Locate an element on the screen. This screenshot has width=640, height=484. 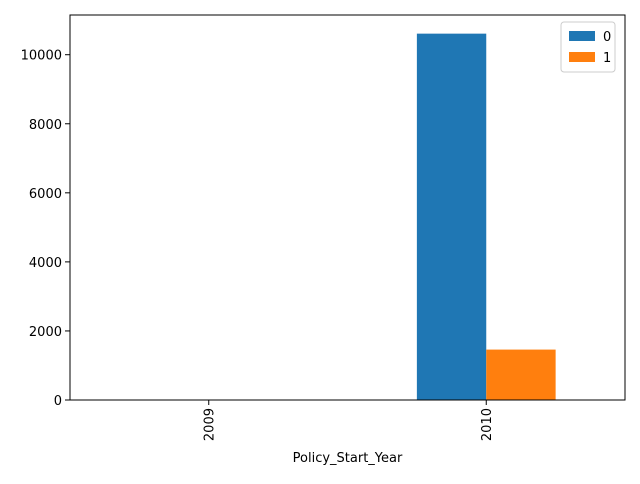
y-tick-label: 2000 is located at coordinates (45, 332).